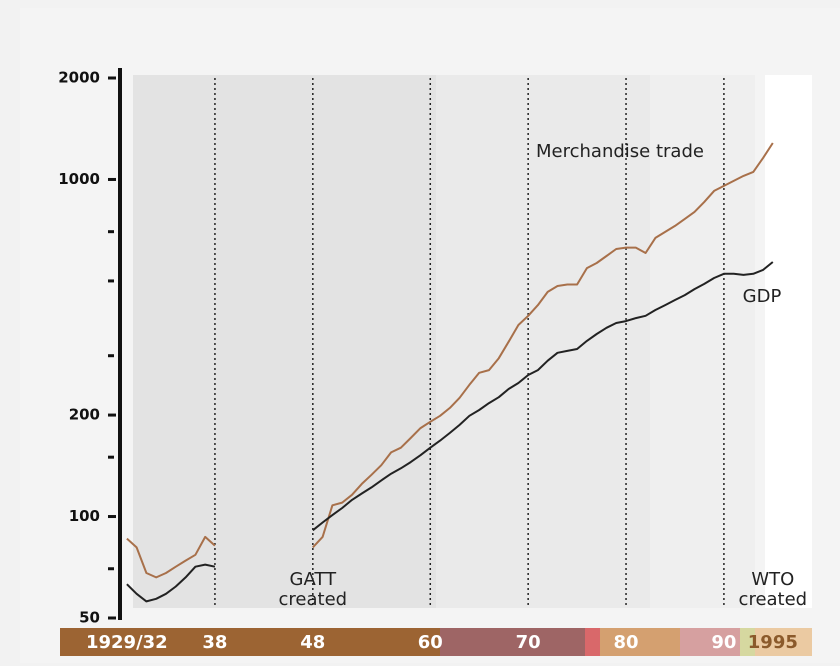 Image resolution: width=840 pixels, height=666 pixels. What do you see at coordinates (214, 642) in the screenshot?
I see `x-tick-label: 38` at bounding box center [214, 642].